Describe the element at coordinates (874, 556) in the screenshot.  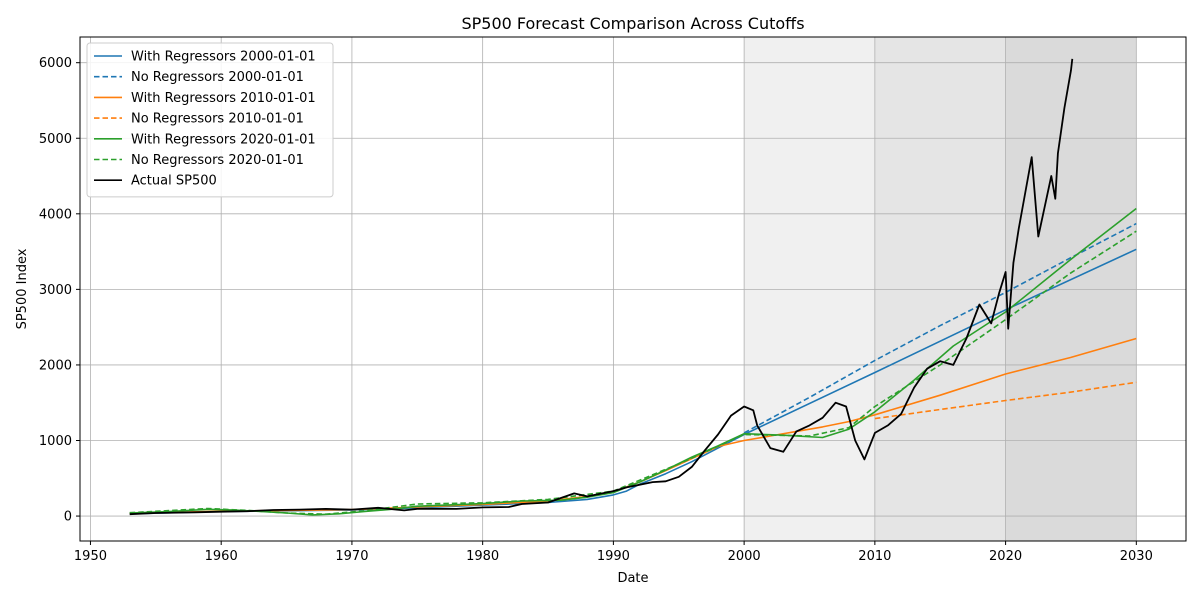
I see `x-tick-label: 2010` at that location.